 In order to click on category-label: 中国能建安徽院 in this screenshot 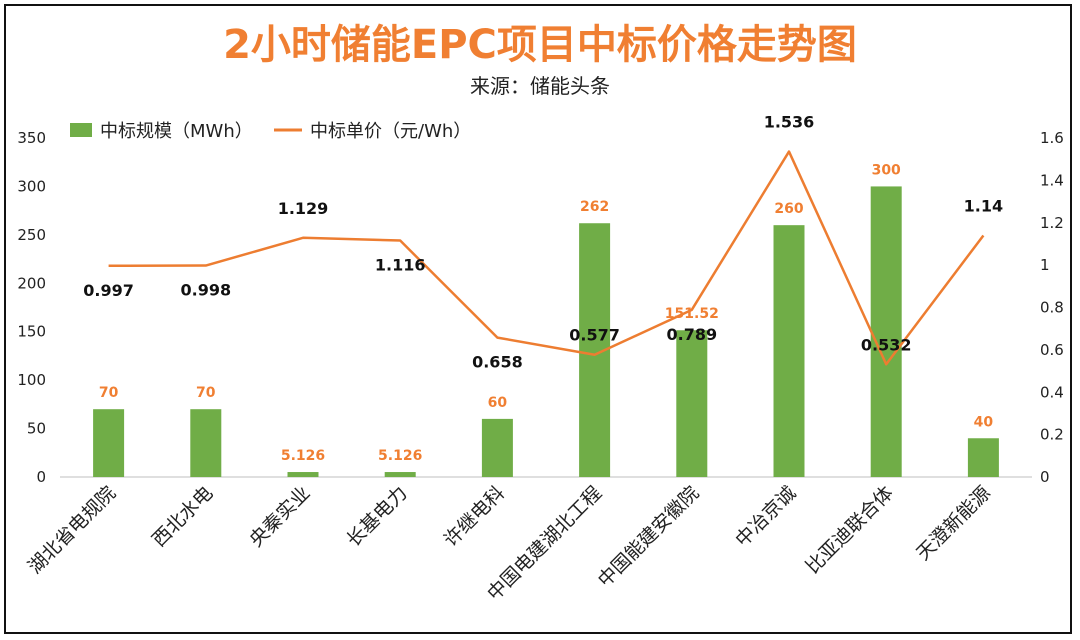, I will do `click(649, 537)`.